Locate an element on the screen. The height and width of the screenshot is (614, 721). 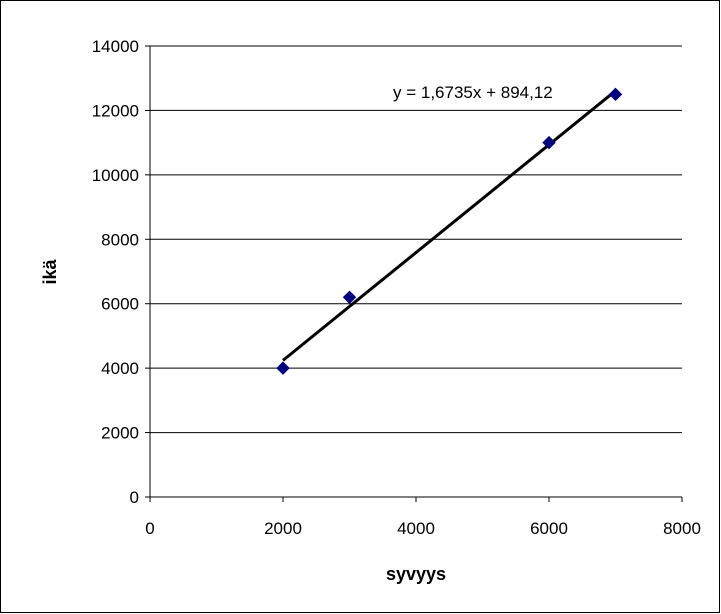
x-tick-label-0: 0 is located at coordinates (149, 528).